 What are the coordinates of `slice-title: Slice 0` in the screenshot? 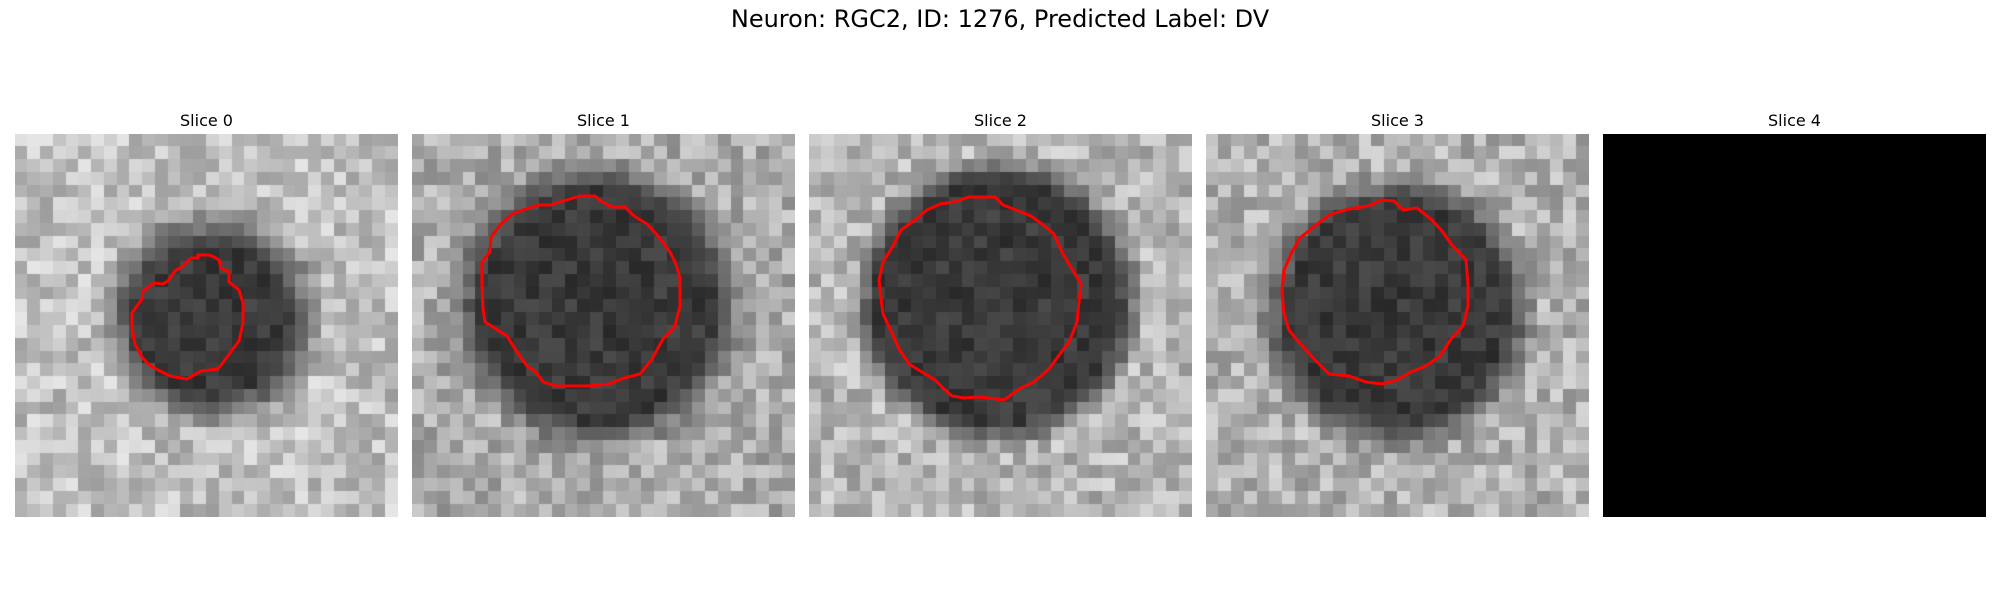 It's located at (206, 120).